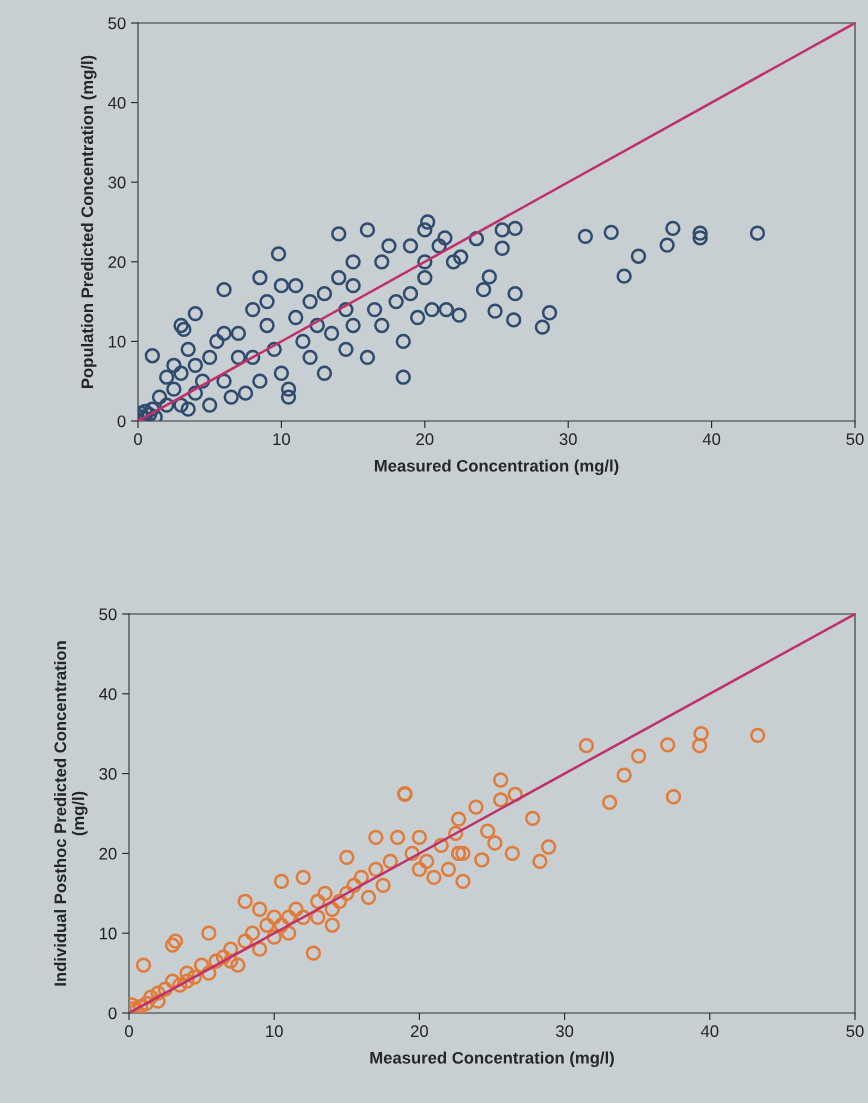 The image size is (868, 1103). Describe the element at coordinates (88, 222) in the screenshot. I see `y-axis-title: Population Predicted Concentration (mg/l)` at that location.